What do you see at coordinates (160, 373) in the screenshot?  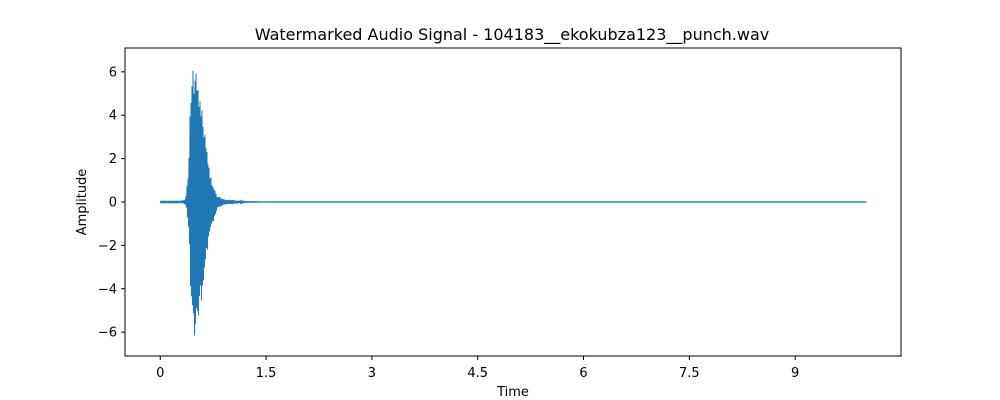 I see `x-tick-label: 0` at bounding box center [160, 373].